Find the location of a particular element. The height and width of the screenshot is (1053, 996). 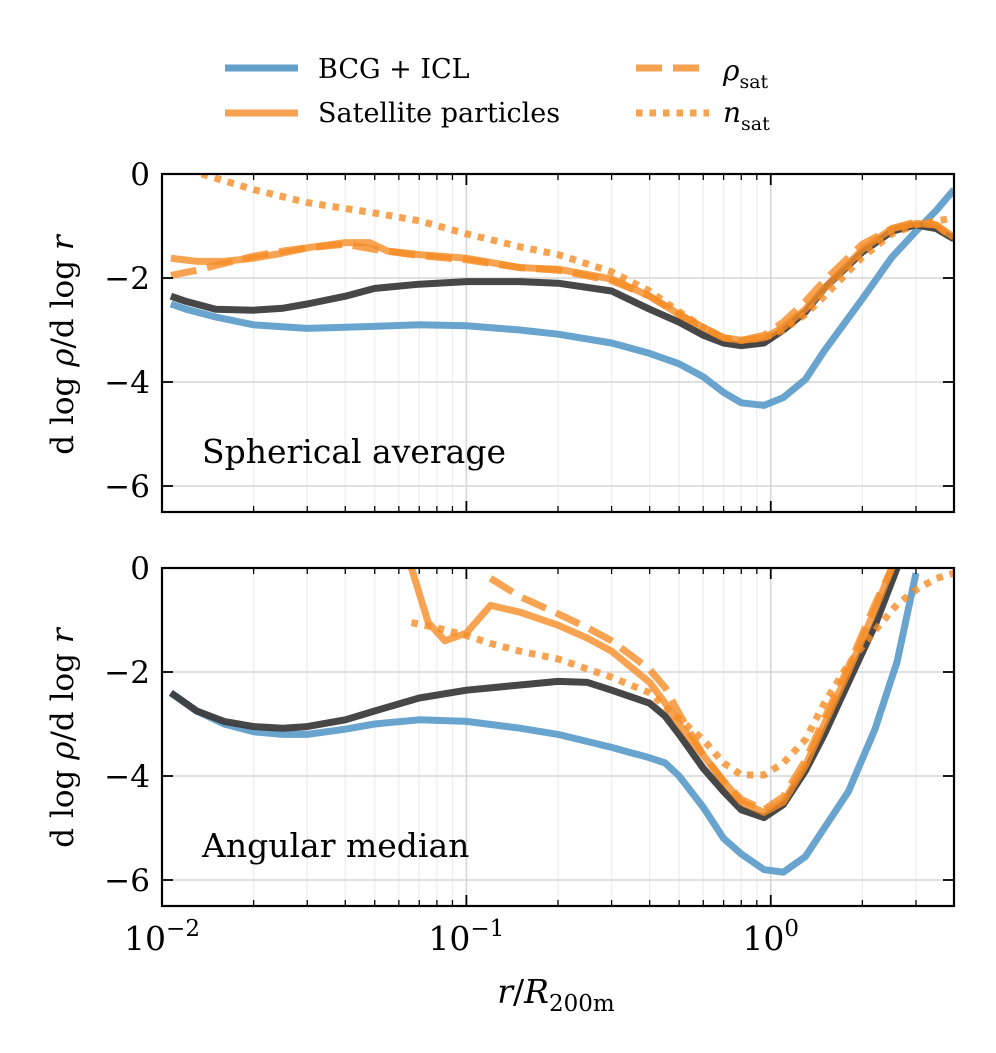

legend-n-symbol: n is located at coordinates (732, 112).